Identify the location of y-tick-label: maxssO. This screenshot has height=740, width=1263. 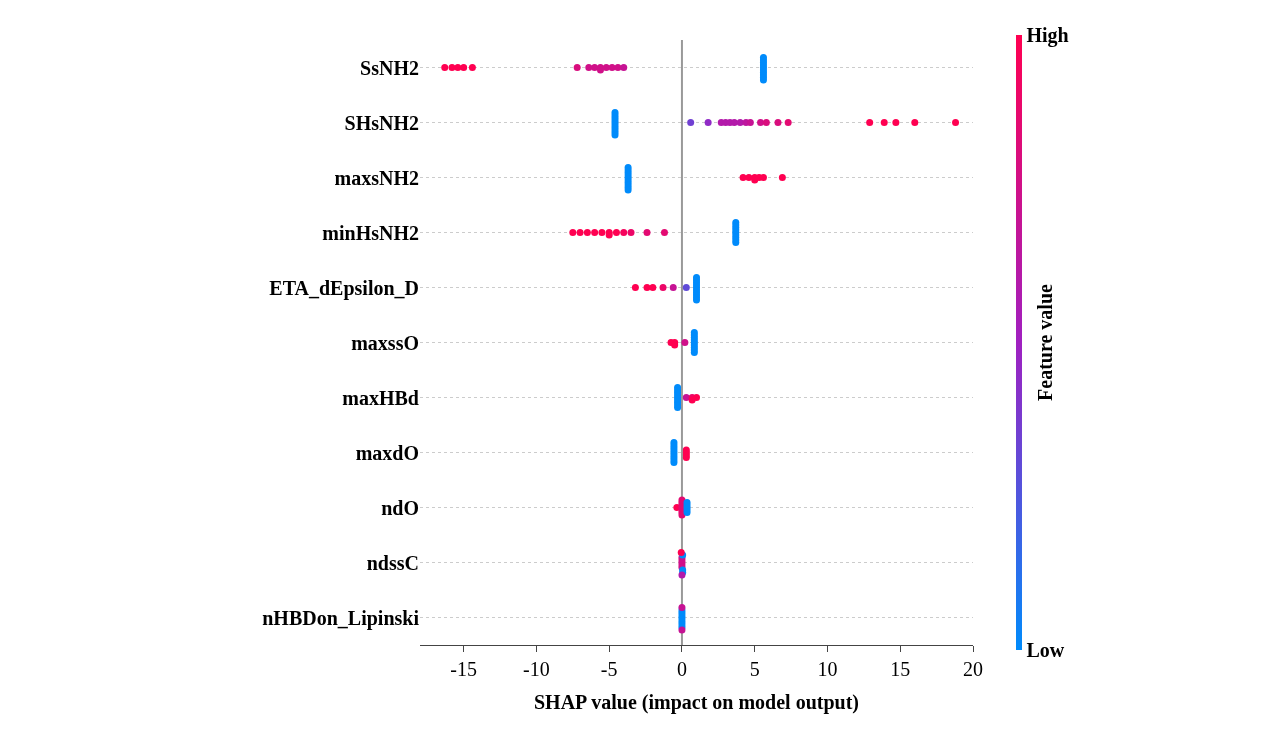
(385, 342).